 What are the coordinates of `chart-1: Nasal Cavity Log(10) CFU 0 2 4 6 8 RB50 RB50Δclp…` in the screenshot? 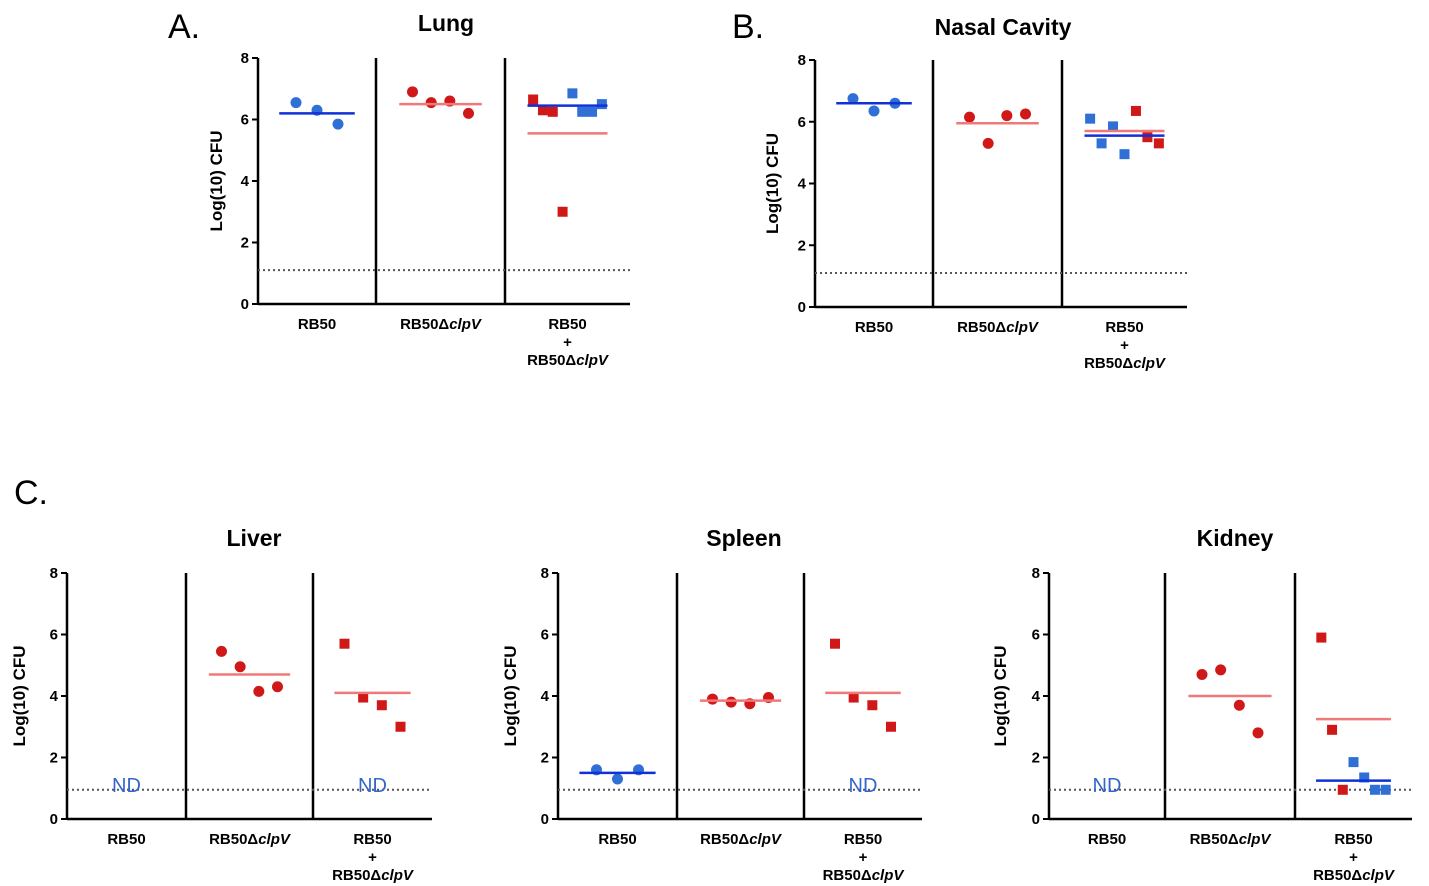 It's located at (975, 193).